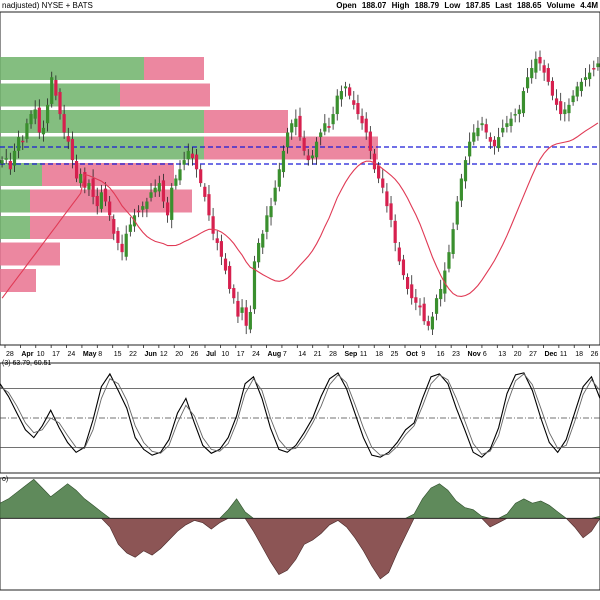 The height and width of the screenshot is (600, 600). I want to click on x-tick-label: 11, so click(363, 354).